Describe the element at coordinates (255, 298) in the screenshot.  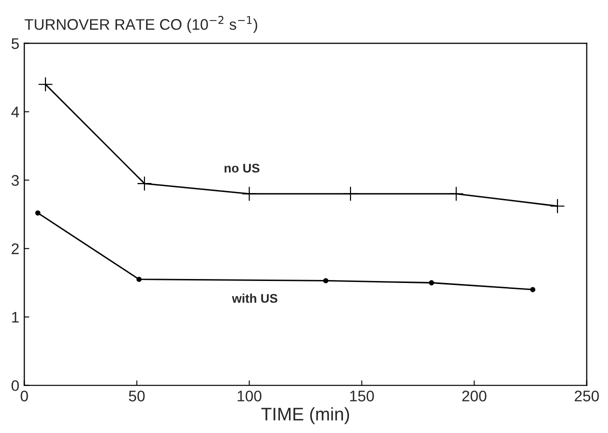
I see `series-label: with US` at that location.